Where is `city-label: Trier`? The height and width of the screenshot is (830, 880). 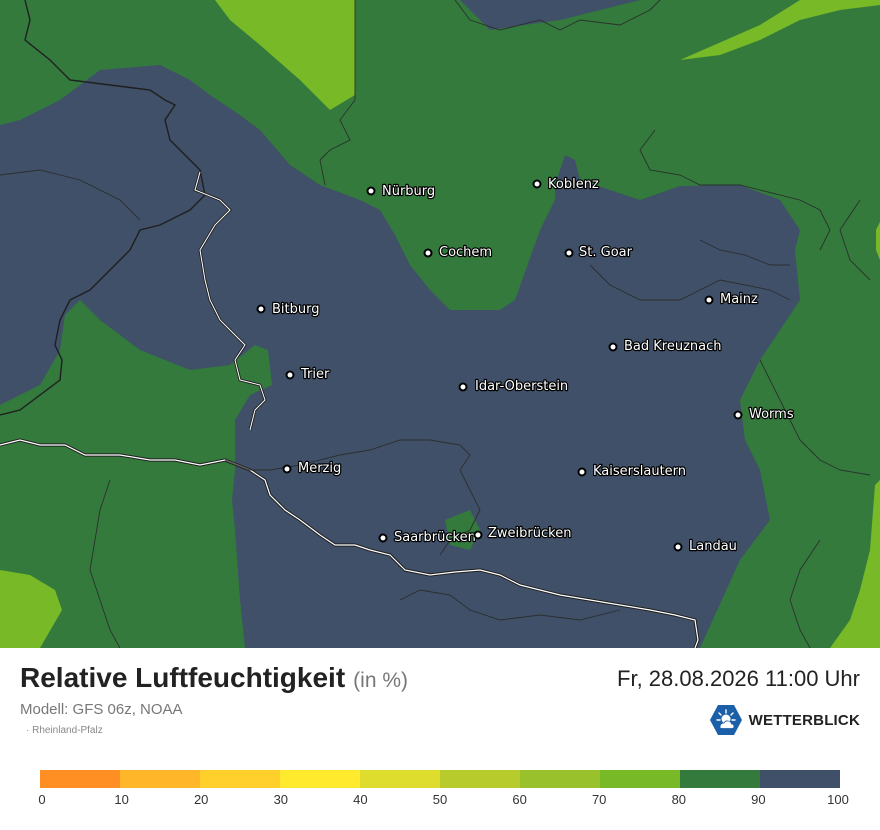
city-label: Trier is located at coordinates (315, 374).